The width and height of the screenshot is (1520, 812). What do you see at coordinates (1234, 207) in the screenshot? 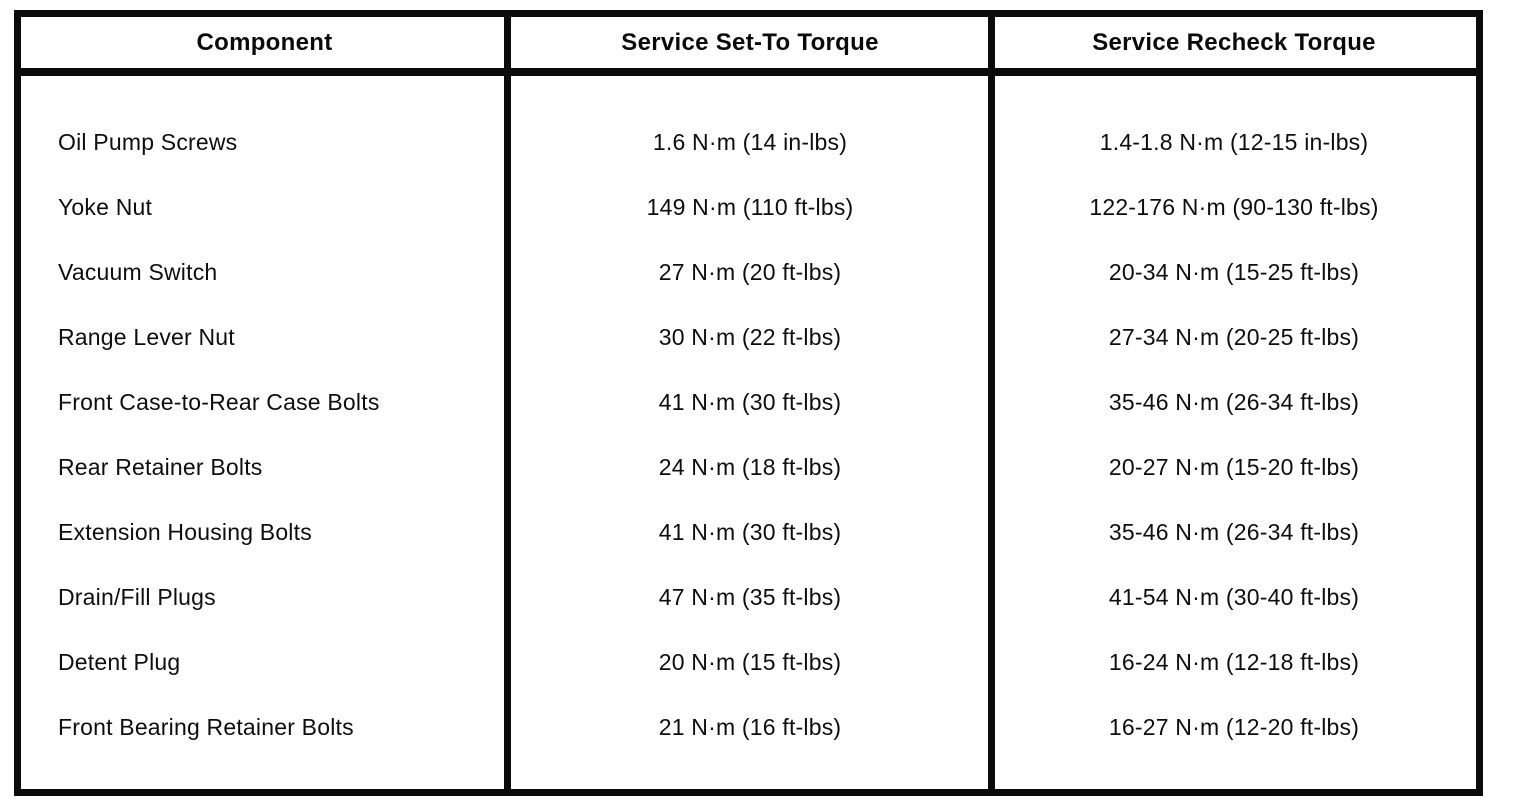
I see `recheck-torque-cell: 122-176 N·m (90-130 ft-lbs)` at bounding box center [1234, 207].